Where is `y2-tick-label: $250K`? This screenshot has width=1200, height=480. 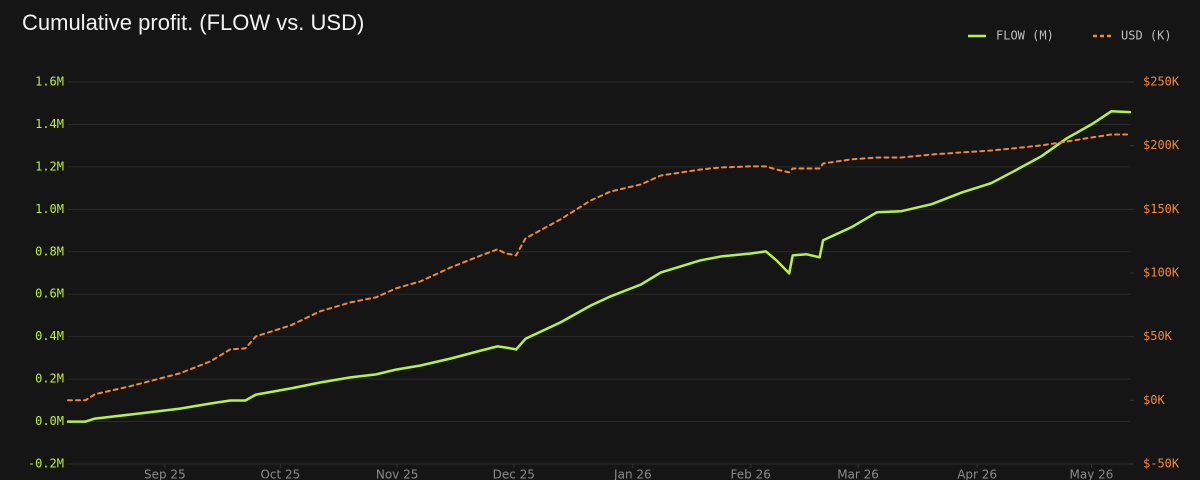
y2-tick-label: $250K is located at coordinates (1161, 82).